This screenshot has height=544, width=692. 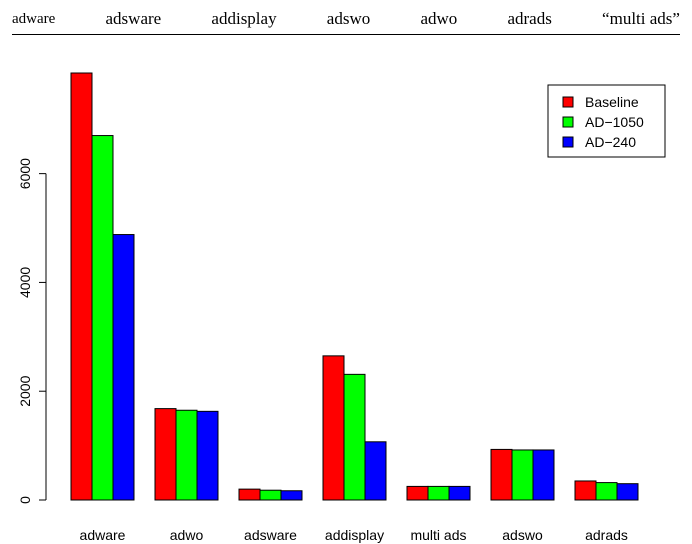 What do you see at coordinates (34, 18) in the screenshot?
I see `header-cell: adware` at bounding box center [34, 18].